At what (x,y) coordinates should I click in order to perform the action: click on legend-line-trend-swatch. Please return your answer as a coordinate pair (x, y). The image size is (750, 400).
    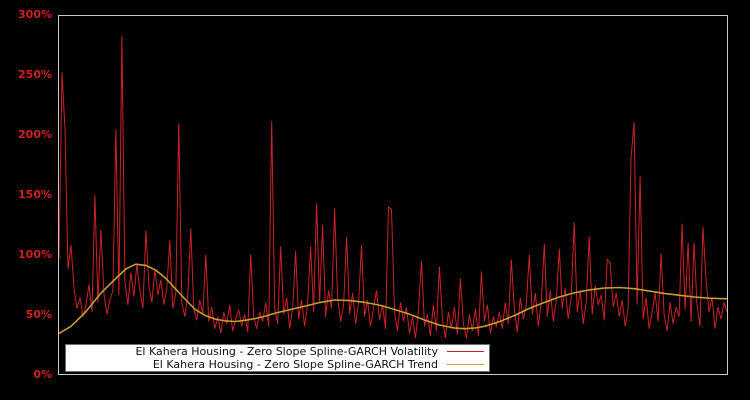
    Looking at the image, I should click on (465, 364).